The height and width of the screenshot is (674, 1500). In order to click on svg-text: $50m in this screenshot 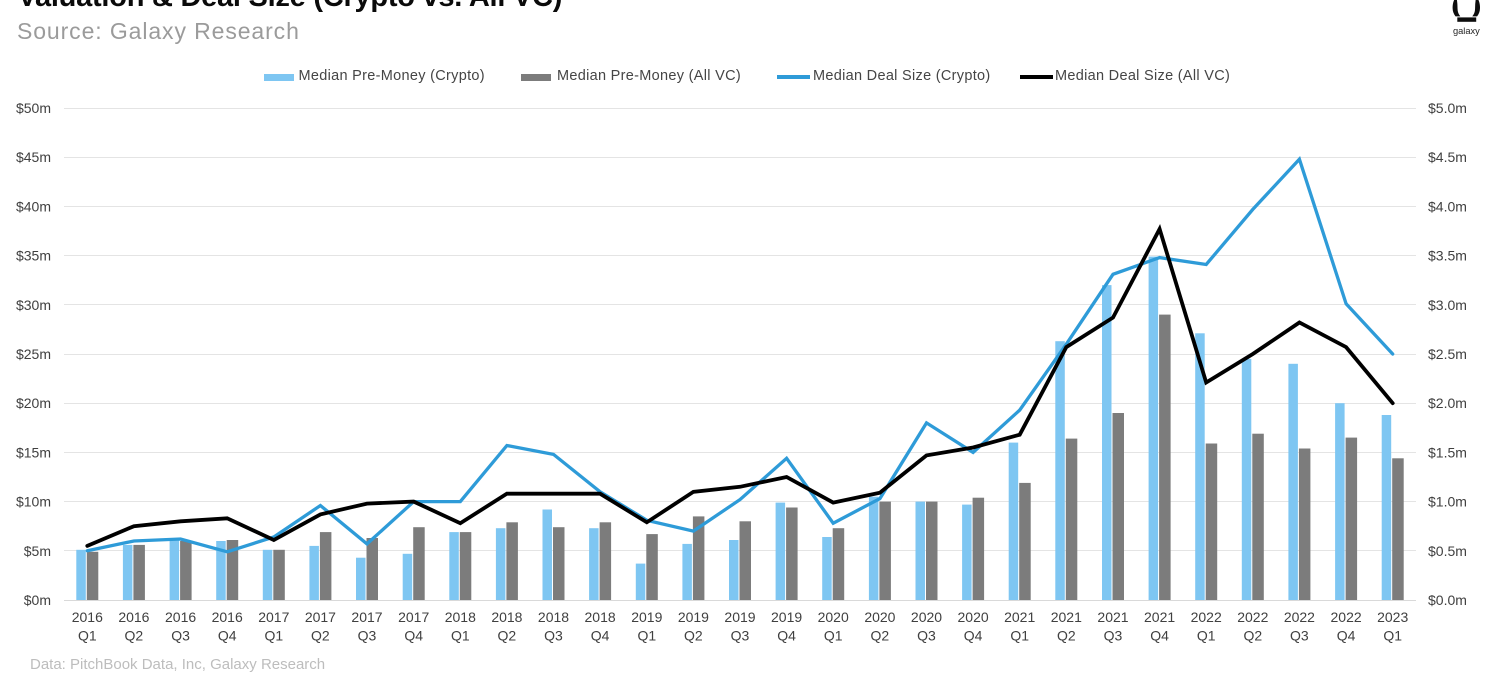, I will do `click(33, 108)`.